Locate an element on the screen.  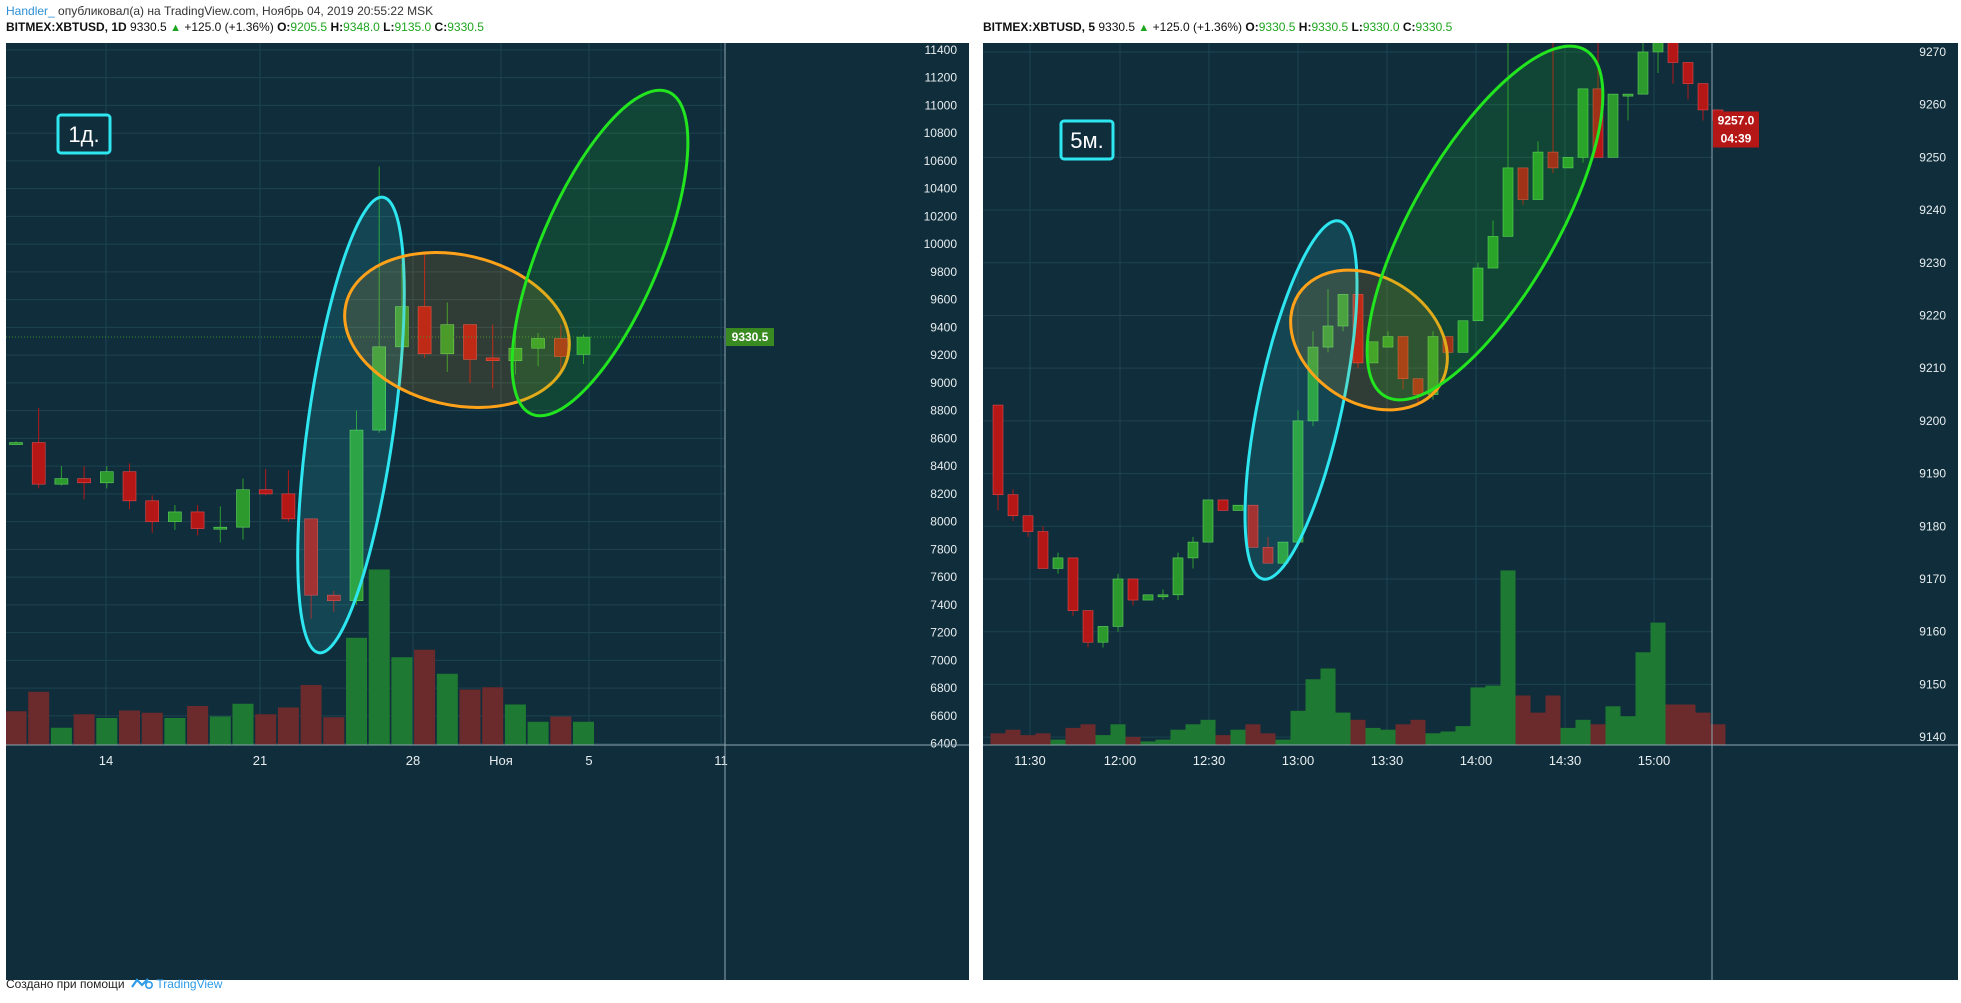
x-tick-label: 13:30 is located at coordinates (1387, 760).